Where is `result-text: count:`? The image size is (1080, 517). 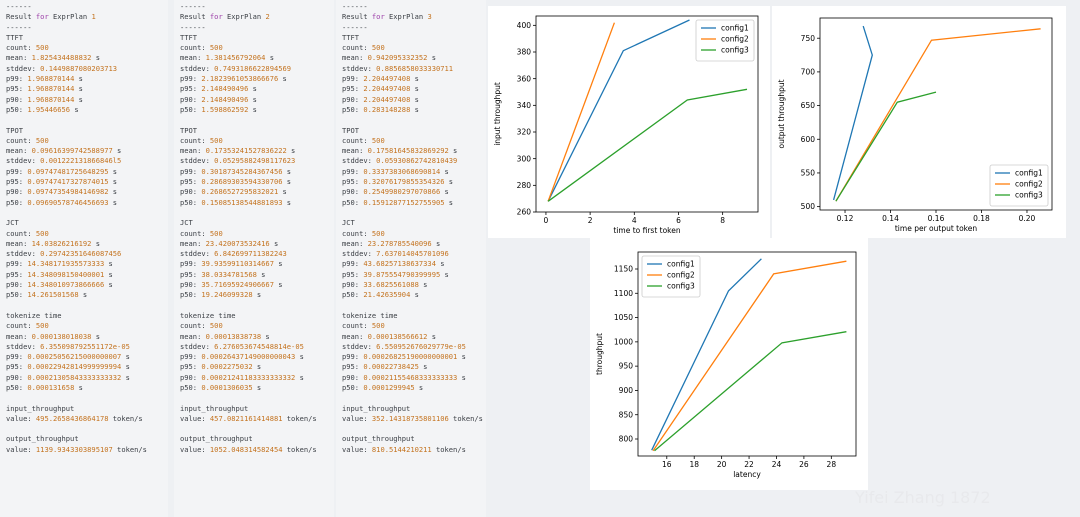
result-text: count: is located at coordinates (357, 233).